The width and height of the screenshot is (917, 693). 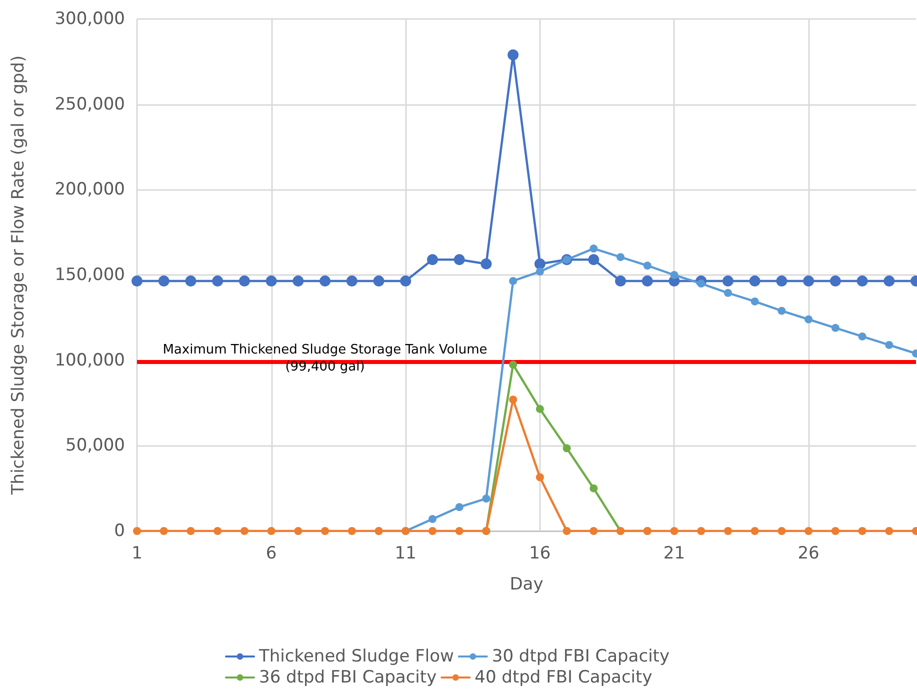 I want to click on y-tick-label: 0, so click(x=119, y=531).